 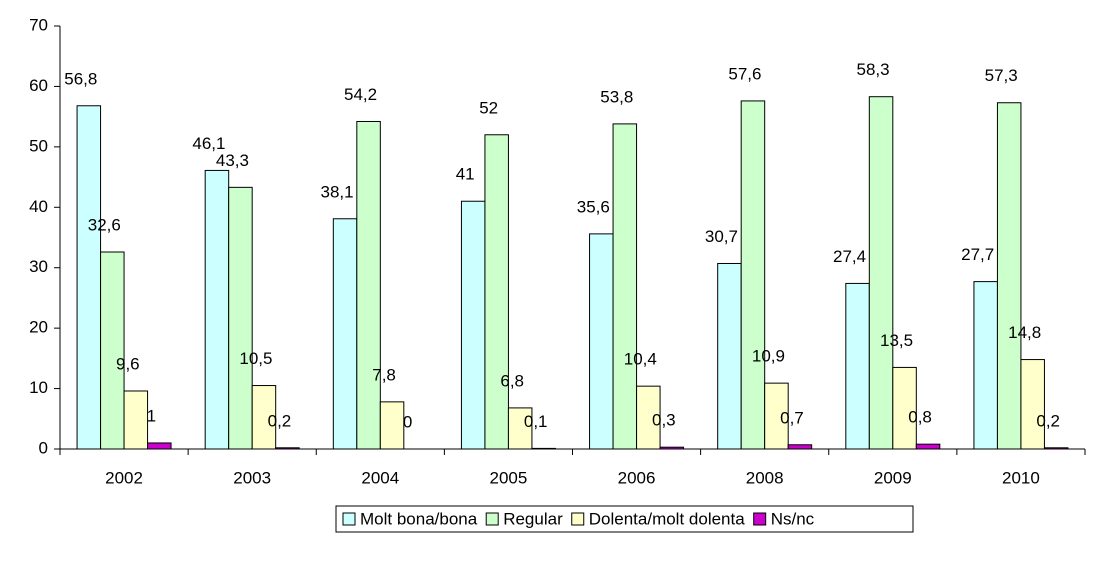 I want to click on value-label: 0,7, so click(x=792, y=417).